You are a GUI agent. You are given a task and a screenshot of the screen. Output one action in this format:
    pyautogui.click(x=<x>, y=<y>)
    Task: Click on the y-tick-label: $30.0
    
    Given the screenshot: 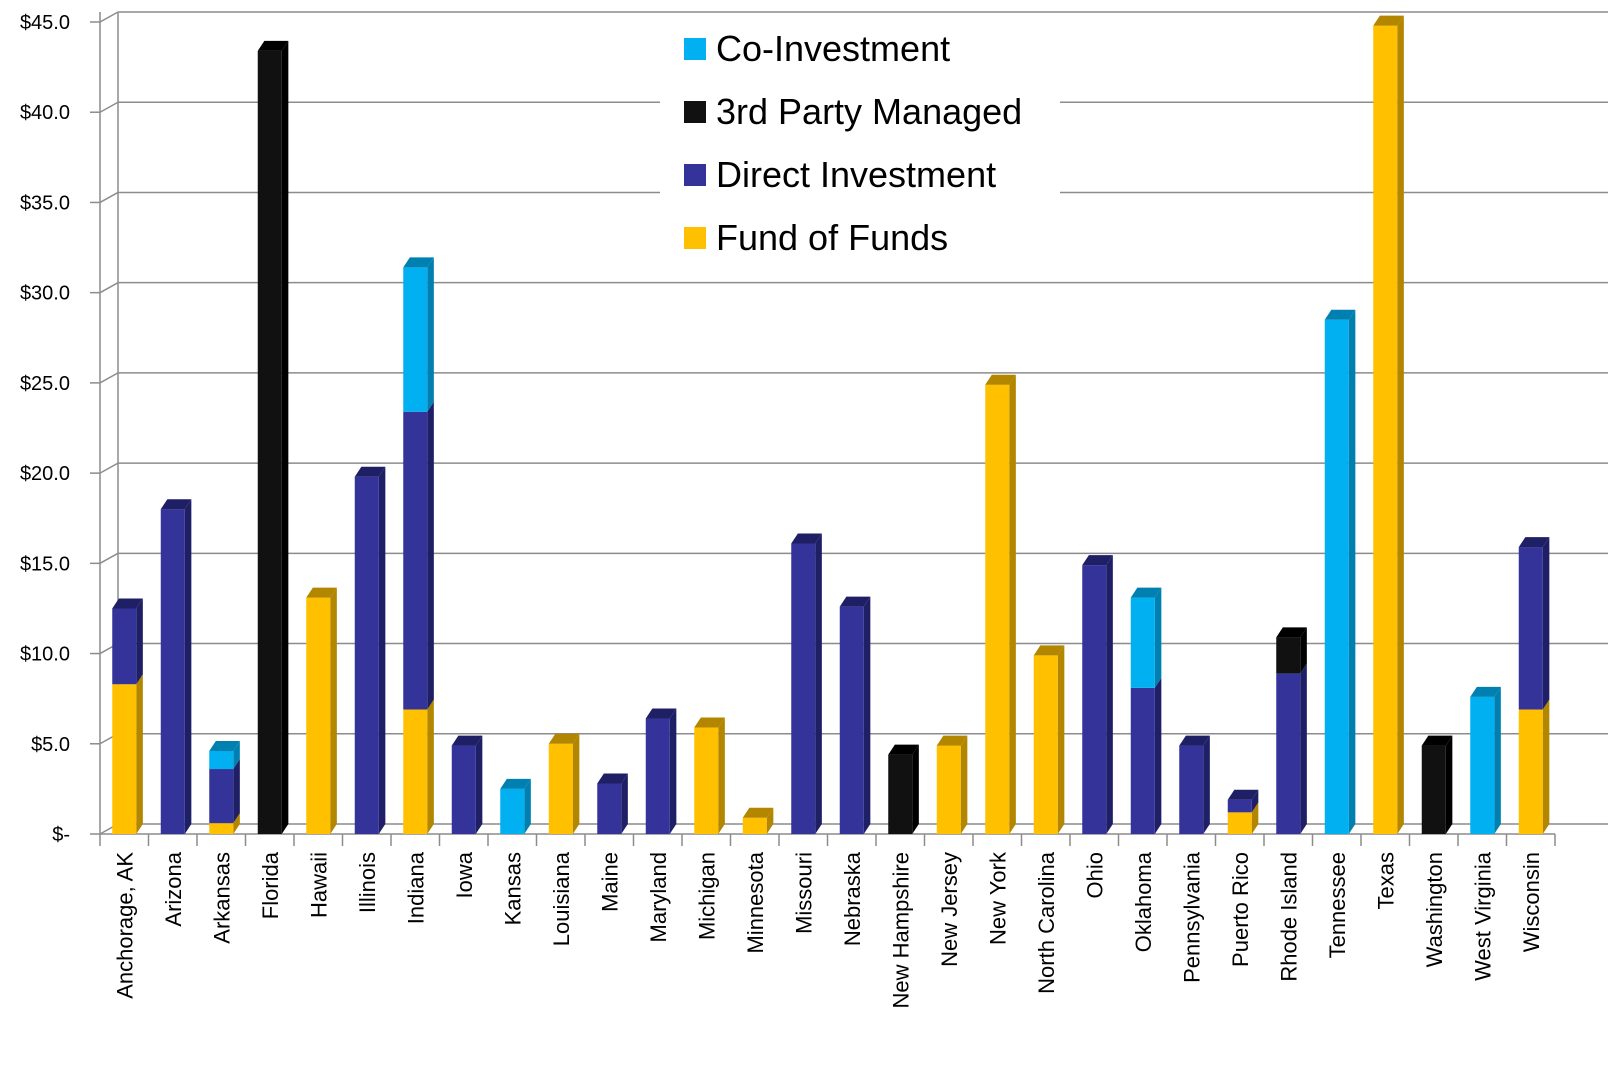 What is the action you would take?
    pyautogui.click(x=45, y=294)
    